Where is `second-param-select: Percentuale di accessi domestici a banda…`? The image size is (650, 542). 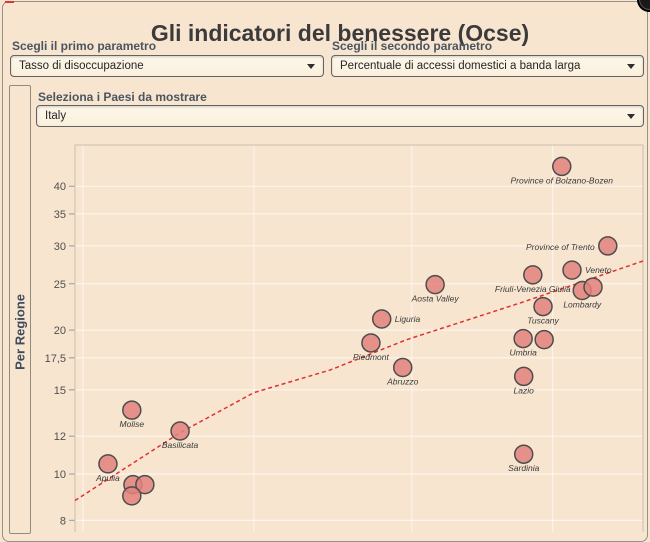
second-param-select: Percentuale di accessi domestici a banda… is located at coordinates (487, 66).